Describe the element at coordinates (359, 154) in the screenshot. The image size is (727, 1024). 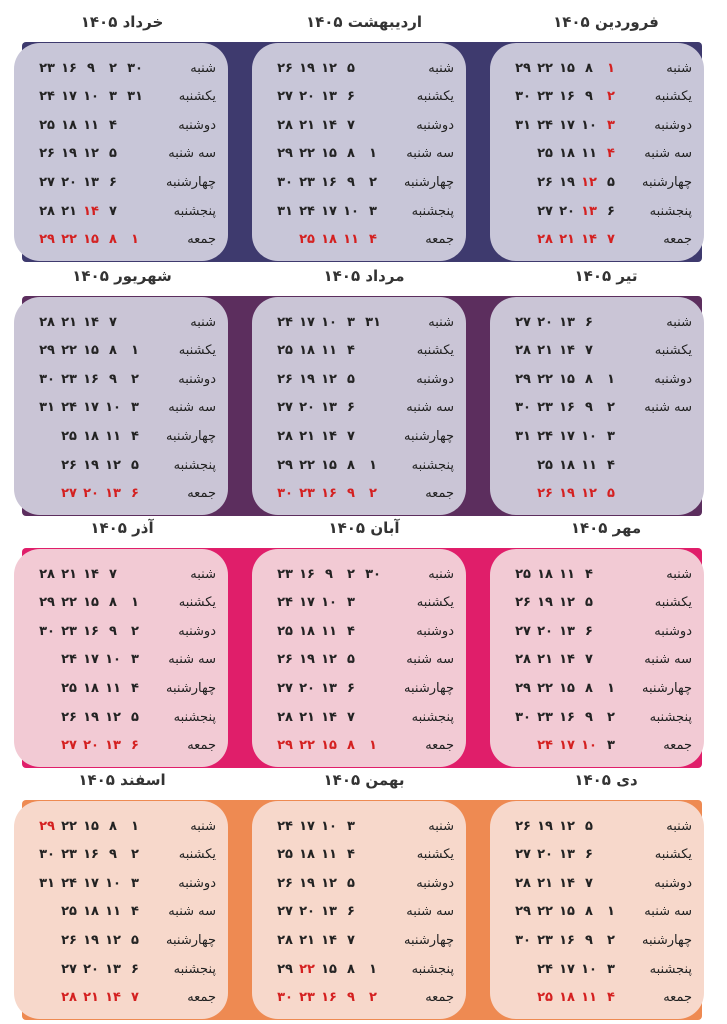
I see `weekday-row: سه شنبه ۱ ۸ ۱۵ ۲۲ ۲۹` at that location.